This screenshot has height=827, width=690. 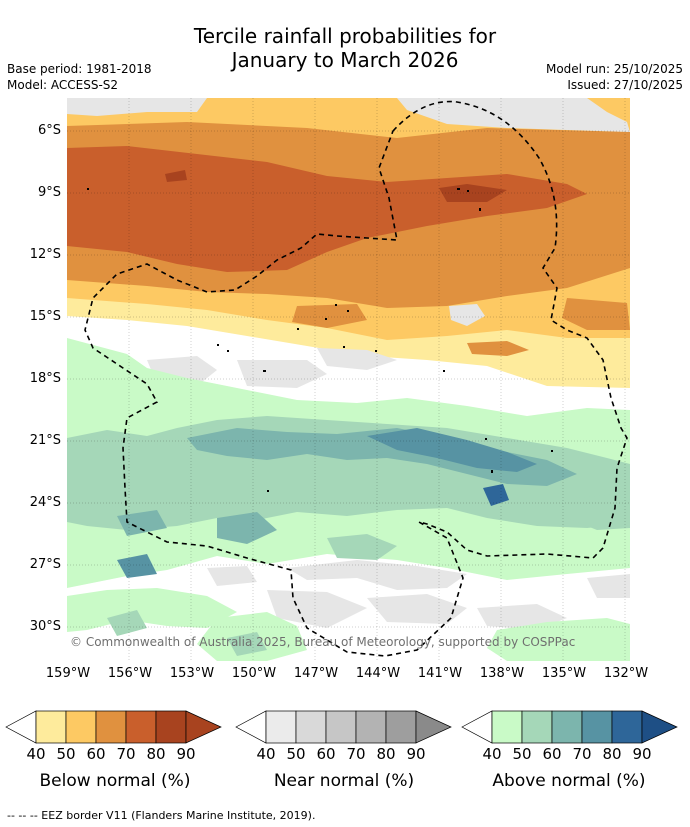 I want to click on lon-label: 135°W, so click(x=564, y=673).